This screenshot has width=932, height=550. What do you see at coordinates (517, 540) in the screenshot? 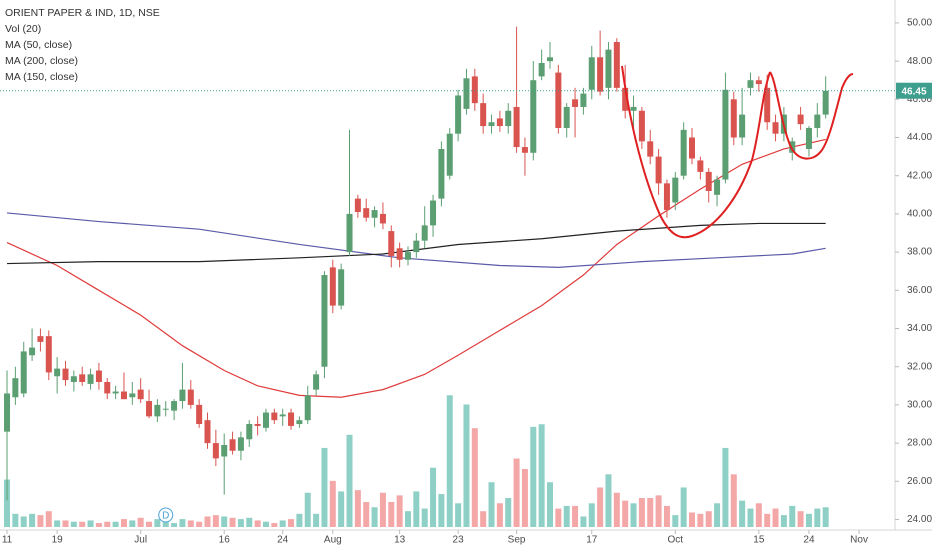
I see `x-tick-label: Sep` at bounding box center [517, 540].